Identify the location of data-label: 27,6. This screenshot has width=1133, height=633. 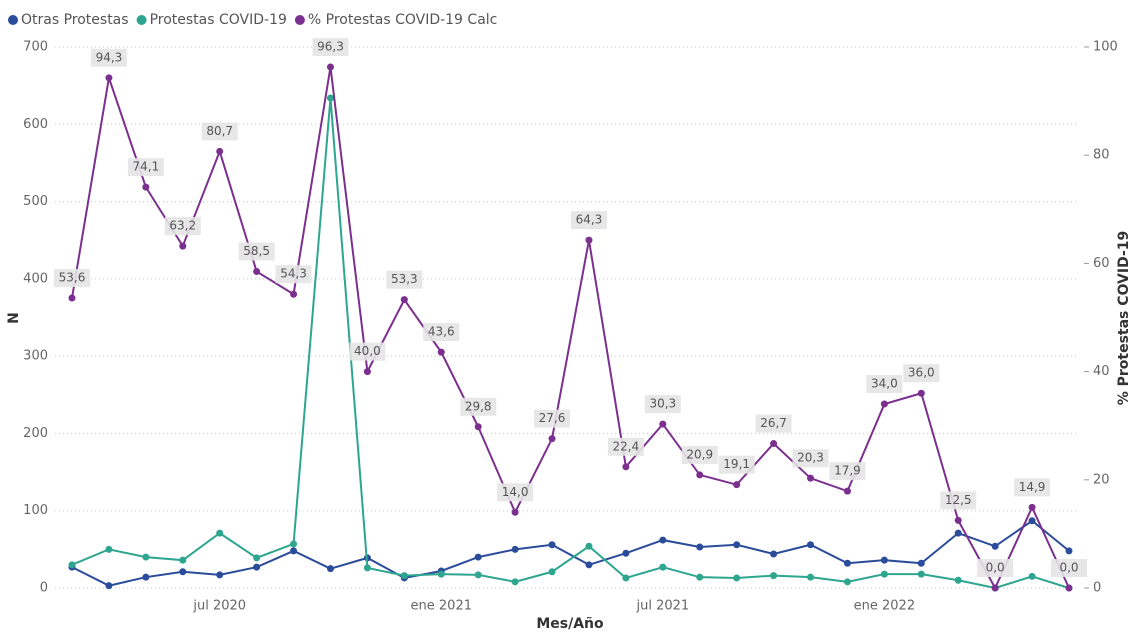
(552, 418).